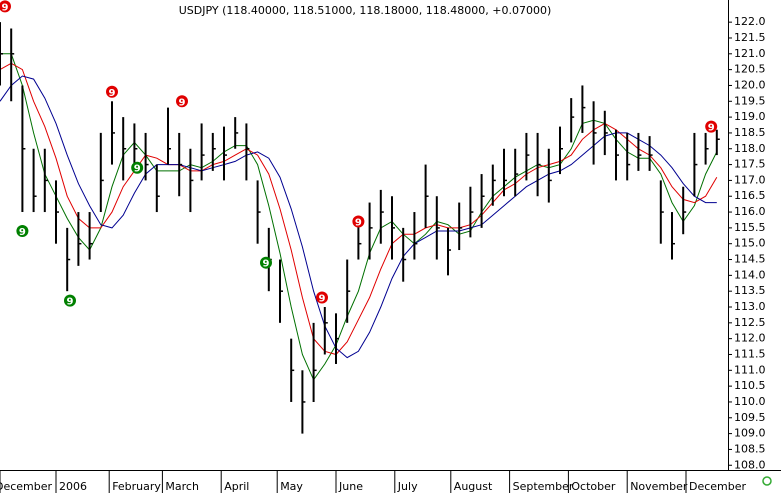  I want to click on x-tick-label: October, so click(593, 486).